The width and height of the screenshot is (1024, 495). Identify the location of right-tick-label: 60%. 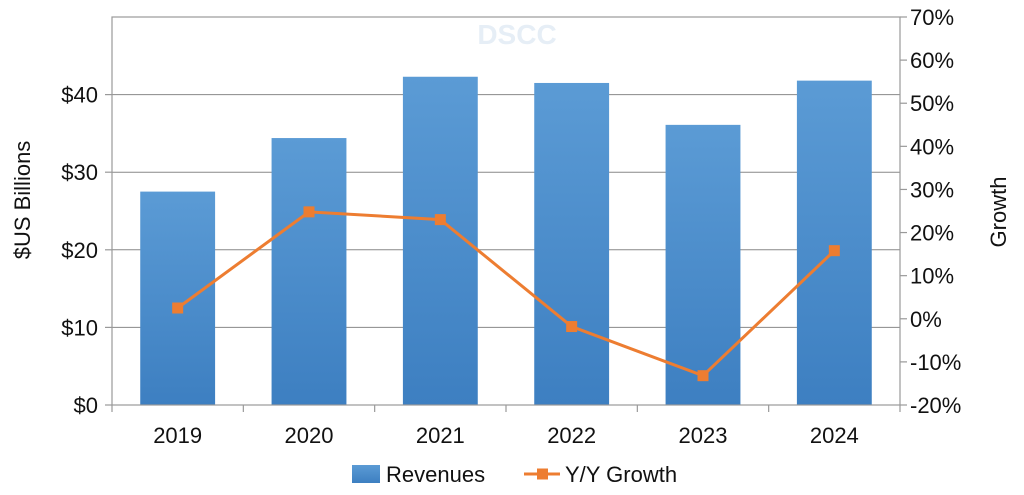
(932, 60).